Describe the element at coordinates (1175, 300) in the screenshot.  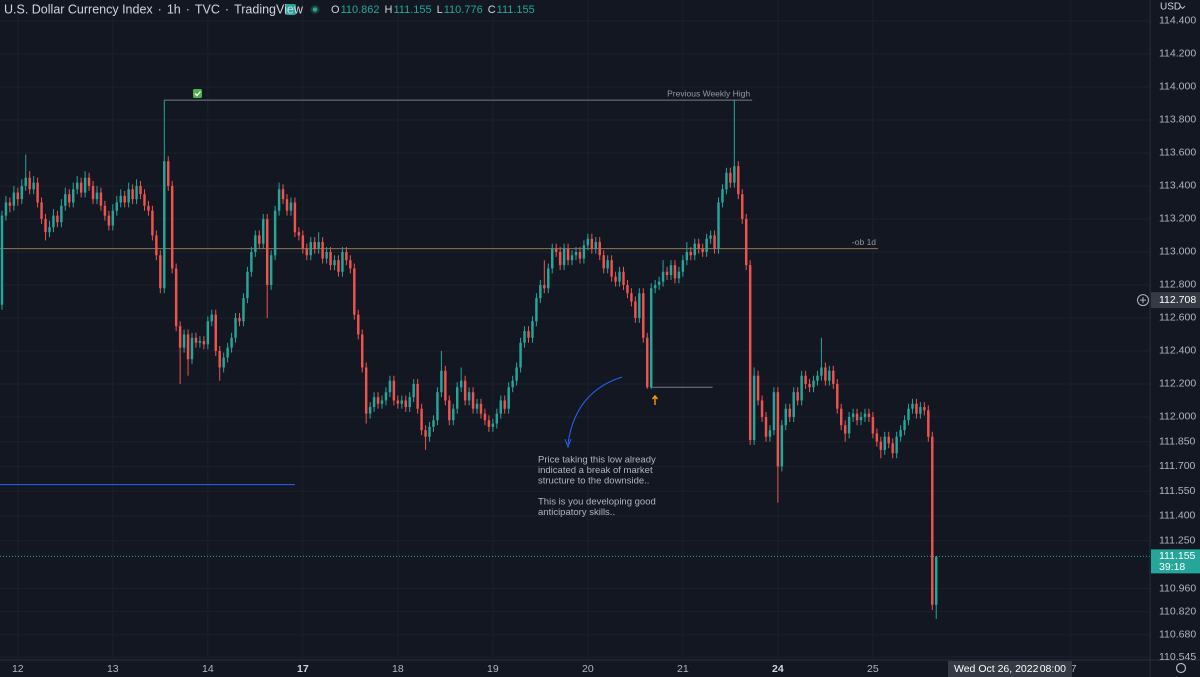
I see `crosshair-price-box` at that location.